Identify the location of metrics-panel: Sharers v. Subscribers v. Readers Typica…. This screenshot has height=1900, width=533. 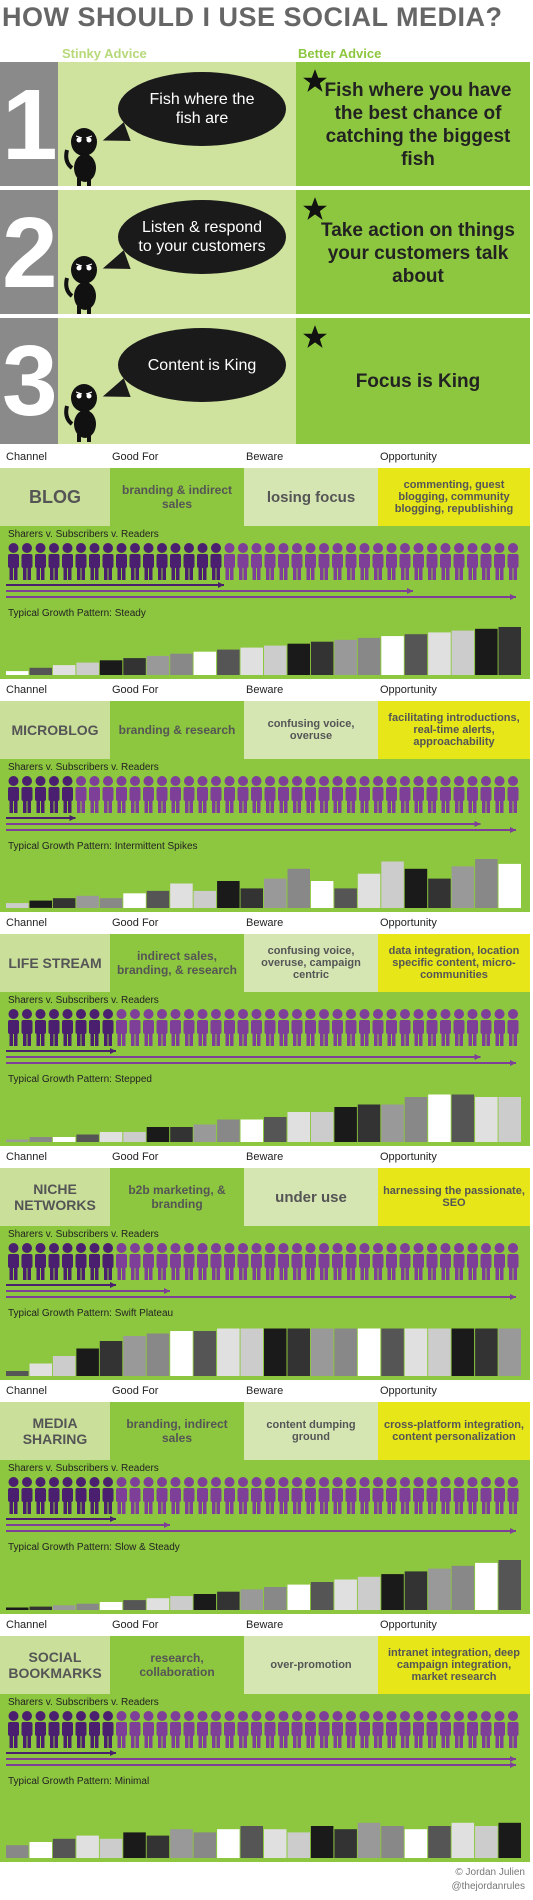
(265, 602).